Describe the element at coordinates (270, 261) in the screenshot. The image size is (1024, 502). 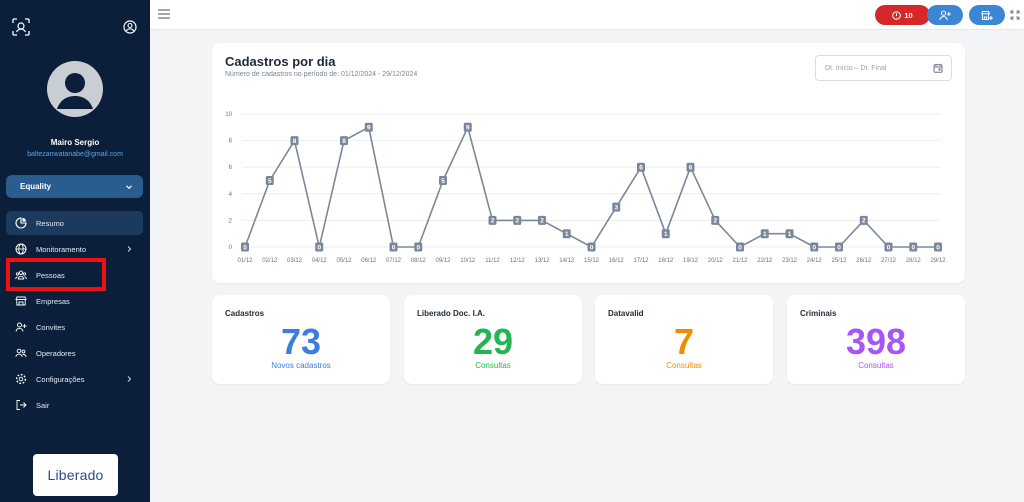
I see `x-tick-label: 02/12` at that location.